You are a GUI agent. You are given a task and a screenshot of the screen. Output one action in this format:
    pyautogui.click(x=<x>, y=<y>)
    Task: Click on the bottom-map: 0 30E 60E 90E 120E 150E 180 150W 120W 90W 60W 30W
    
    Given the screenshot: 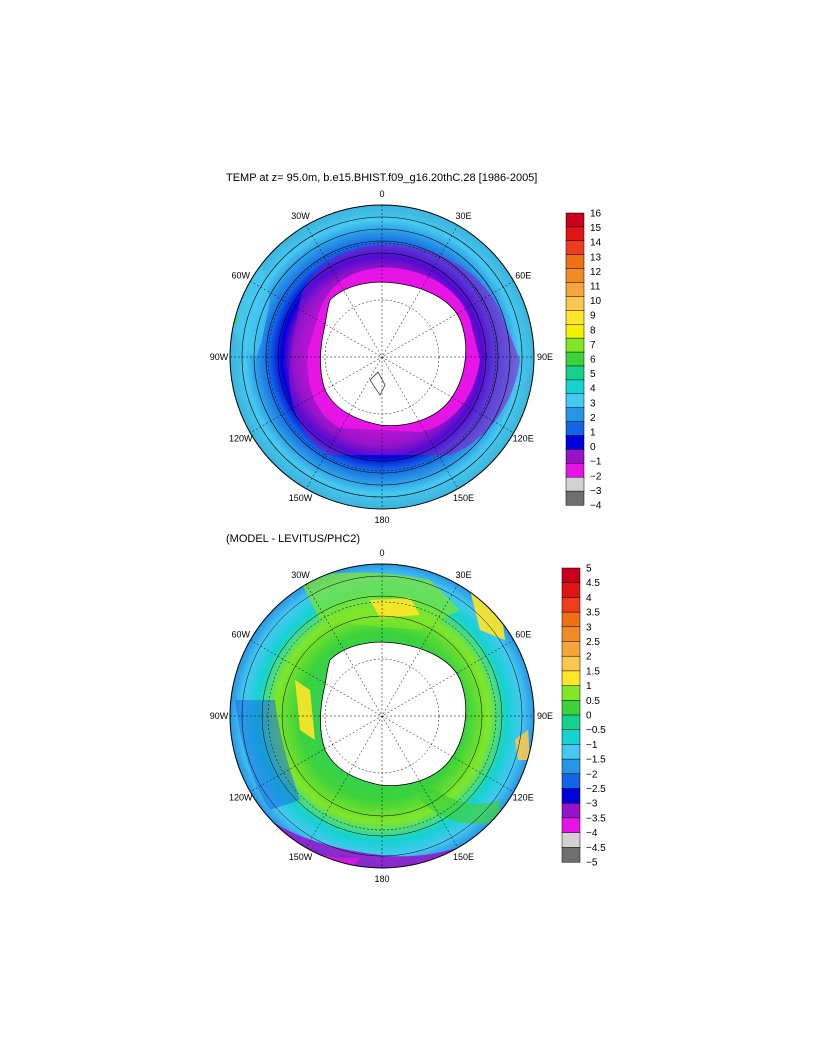 What is the action you would take?
    pyautogui.click(x=381, y=716)
    